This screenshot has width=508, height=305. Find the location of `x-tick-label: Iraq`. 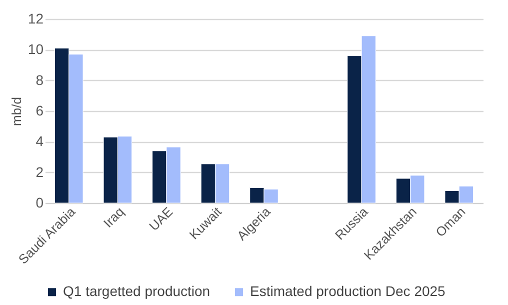

x-tick-label: Iraq is located at coordinates (113, 217).